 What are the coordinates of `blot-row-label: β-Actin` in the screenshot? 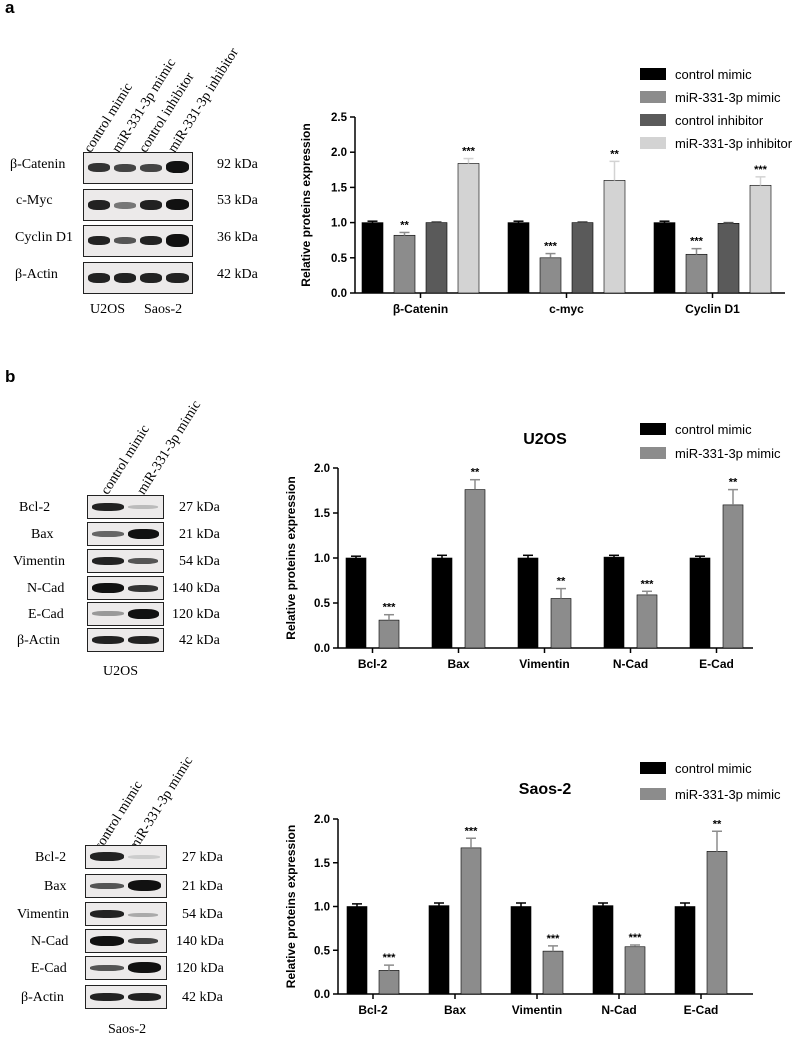 It's located at (42, 997).